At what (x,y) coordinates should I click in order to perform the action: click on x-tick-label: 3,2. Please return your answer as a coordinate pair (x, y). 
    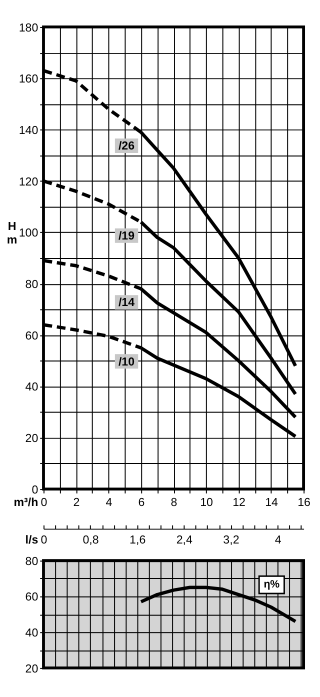
    Looking at the image, I should click on (231, 540).